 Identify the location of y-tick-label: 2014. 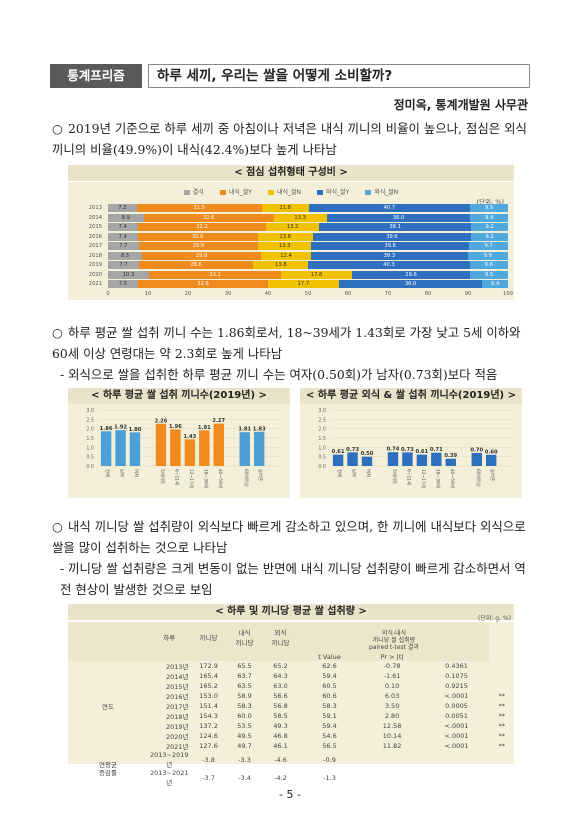
(95, 217).